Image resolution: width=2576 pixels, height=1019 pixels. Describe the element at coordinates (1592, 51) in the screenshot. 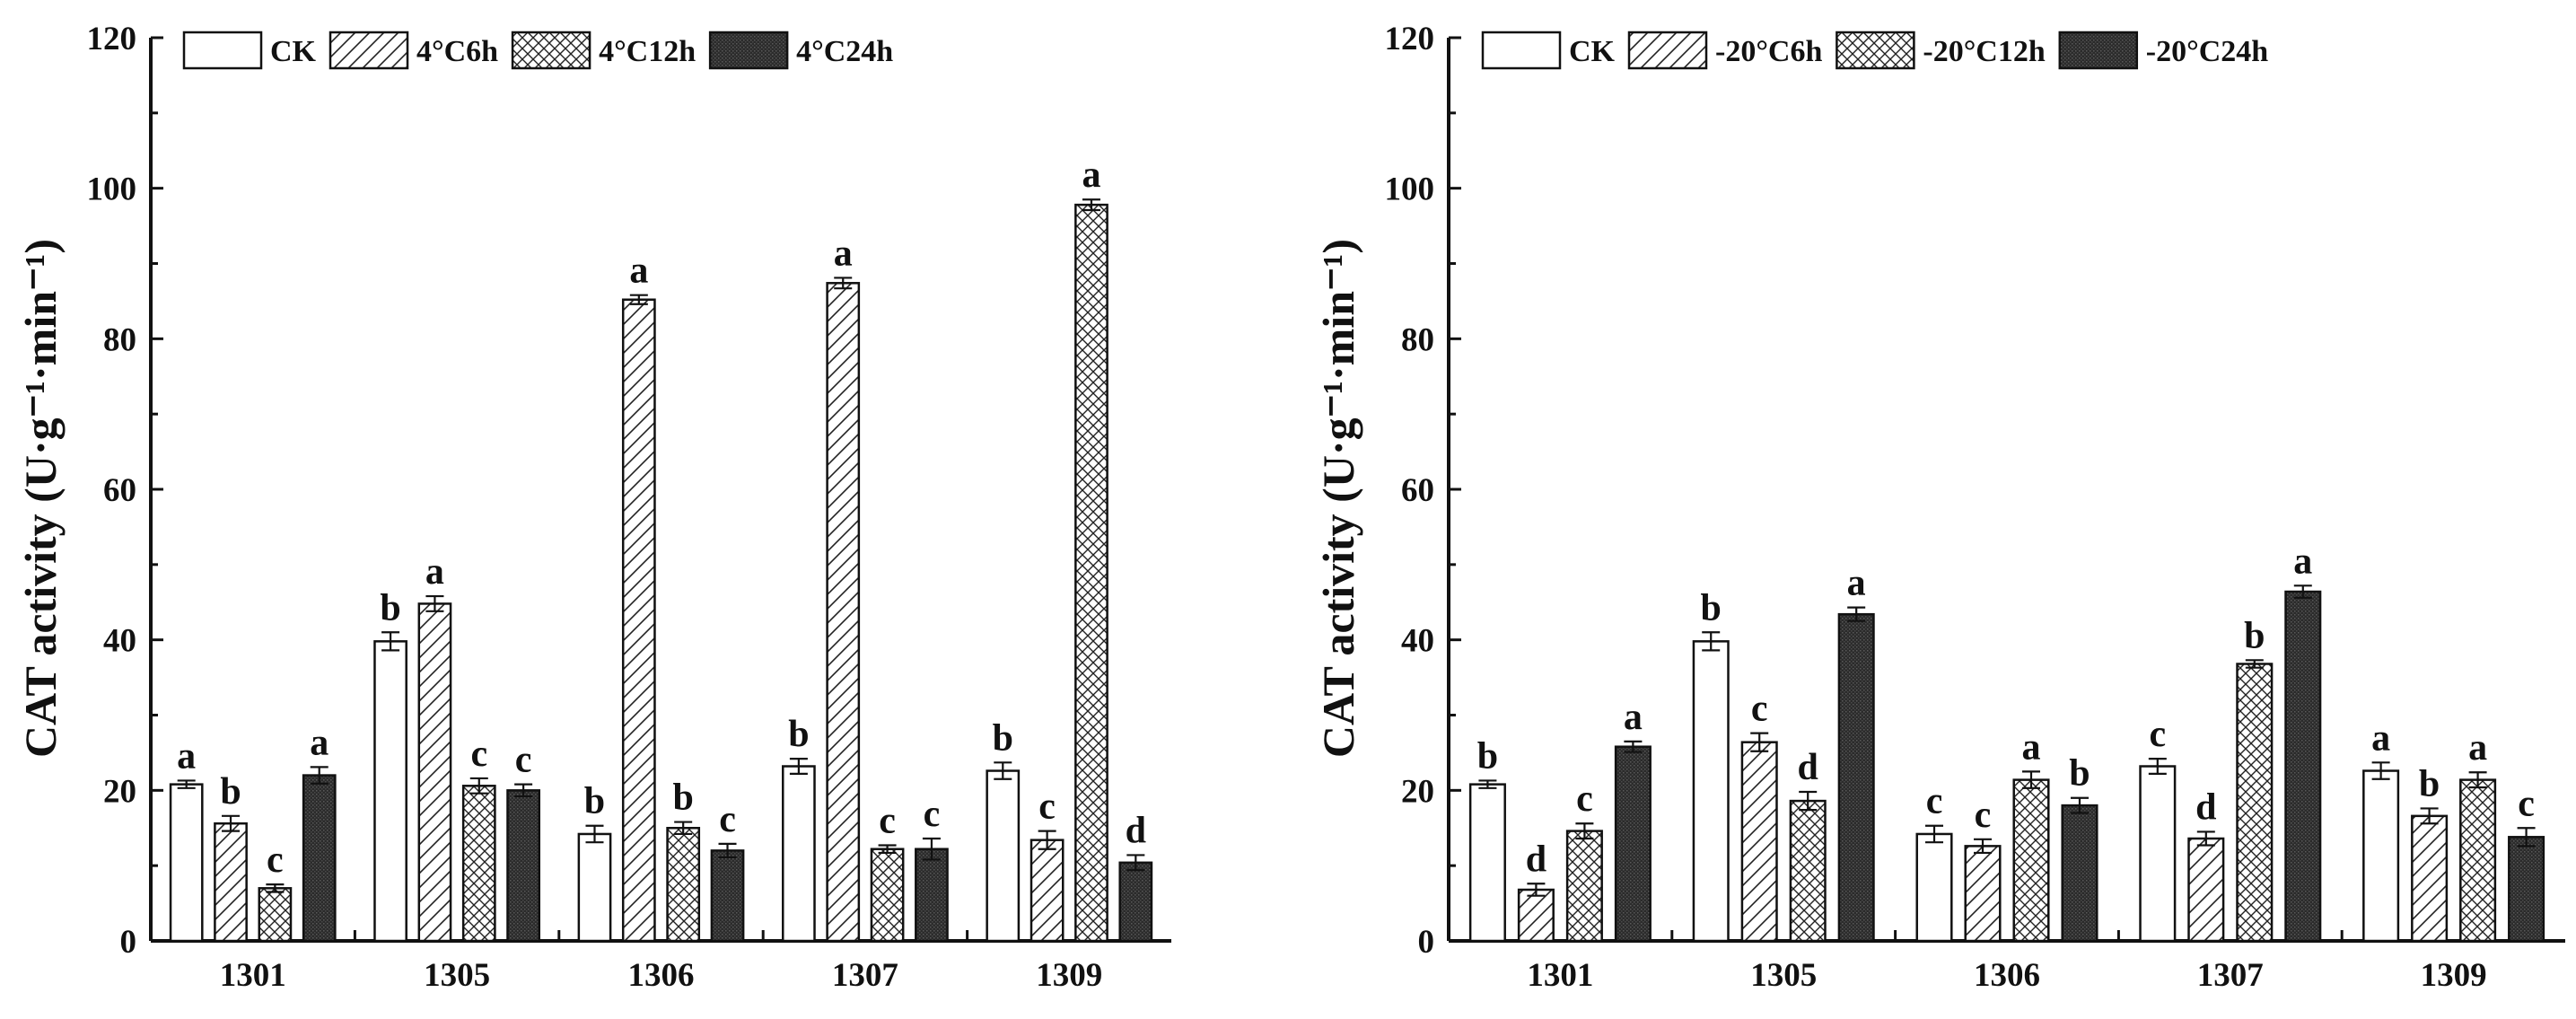

I see `legend-label: CK` at that location.